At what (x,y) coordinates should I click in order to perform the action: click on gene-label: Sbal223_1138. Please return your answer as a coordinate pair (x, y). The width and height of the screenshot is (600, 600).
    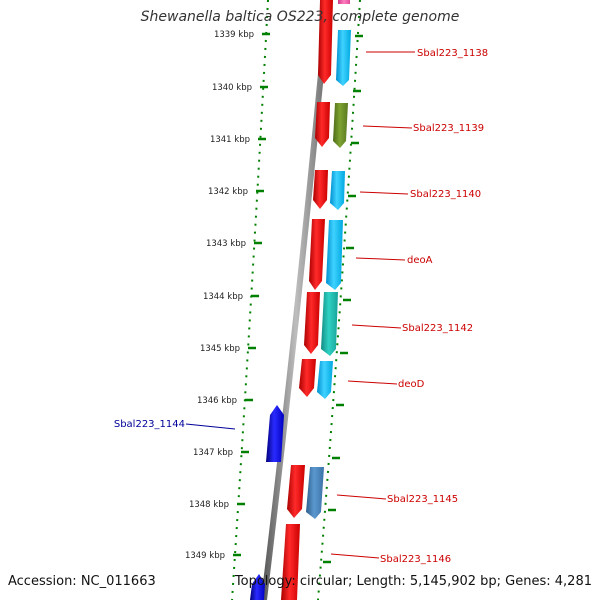
    Looking at the image, I should click on (452, 53).